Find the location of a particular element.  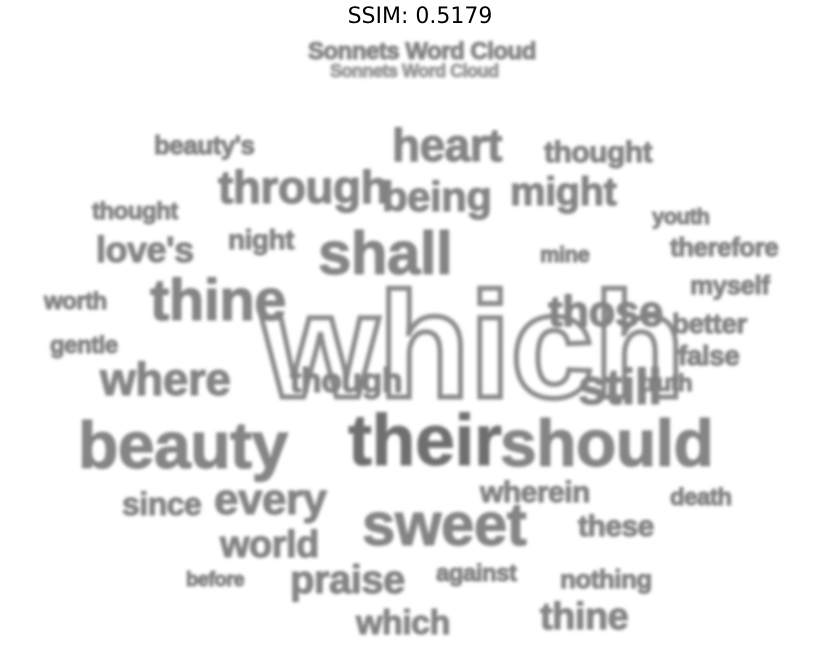

cloud-word: praise is located at coordinates (347, 580).